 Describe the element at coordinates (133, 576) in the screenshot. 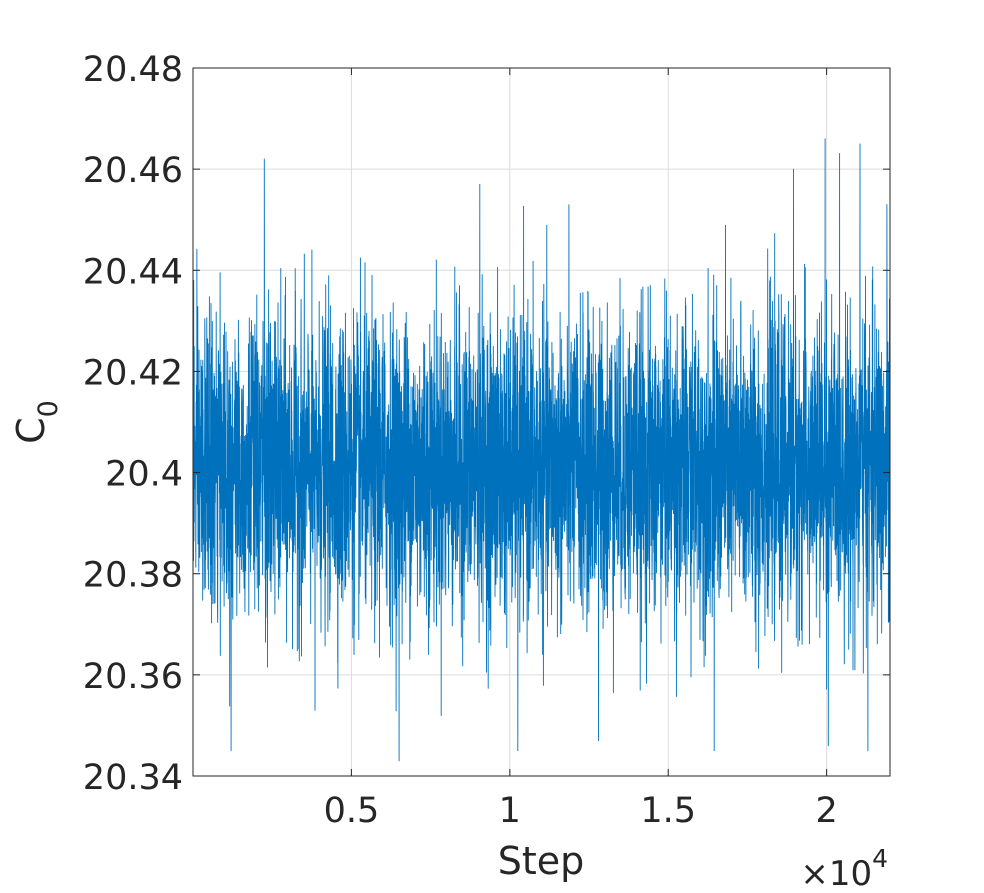

I see `y-tick-label: 20.38` at that location.